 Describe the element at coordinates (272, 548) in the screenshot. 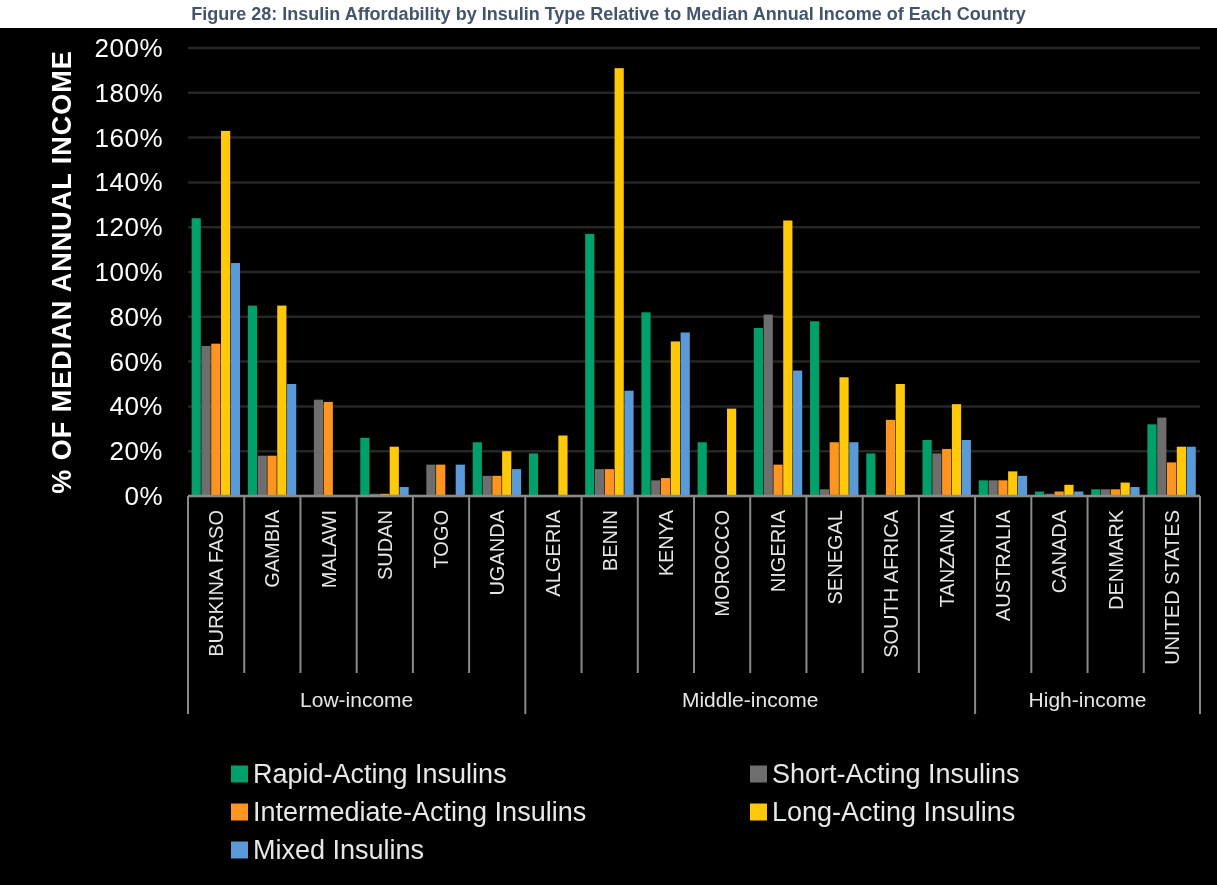

I see `x-tick-label: GAMBIA` at that location.